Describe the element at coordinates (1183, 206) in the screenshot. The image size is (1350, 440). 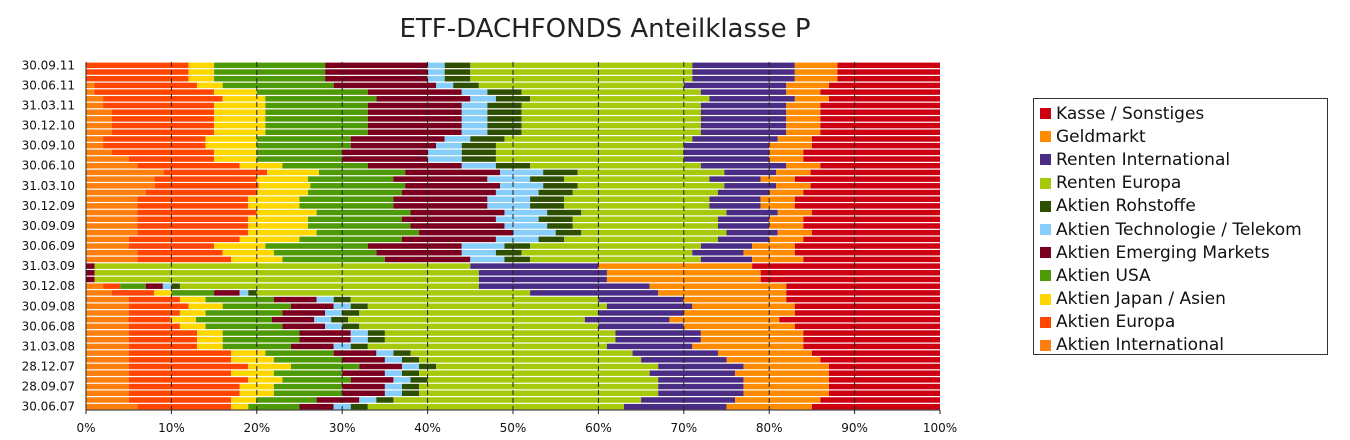
I see `legend-item: Aktien Rohstoffe` at that location.